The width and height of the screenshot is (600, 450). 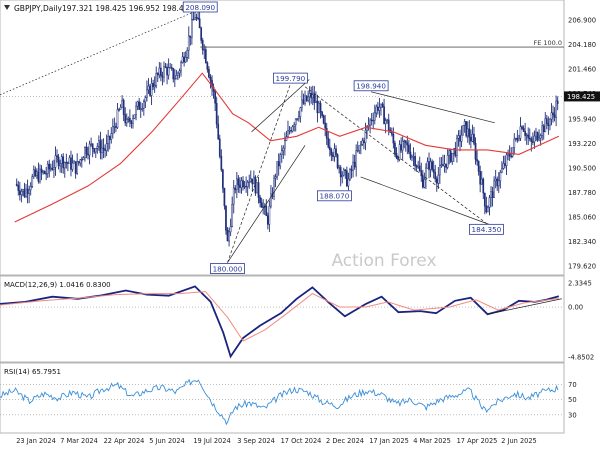 I want to click on x-tick-label: 17 Jan 2025, so click(x=389, y=441).